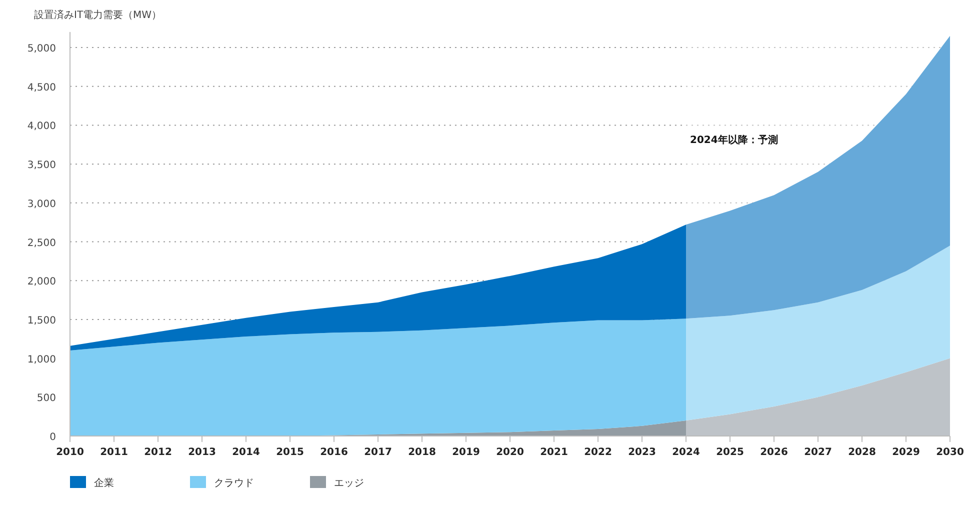 The height and width of the screenshot is (508, 968). What do you see at coordinates (686, 452) in the screenshot?
I see `x-tick-label: 2024` at bounding box center [686, 452].